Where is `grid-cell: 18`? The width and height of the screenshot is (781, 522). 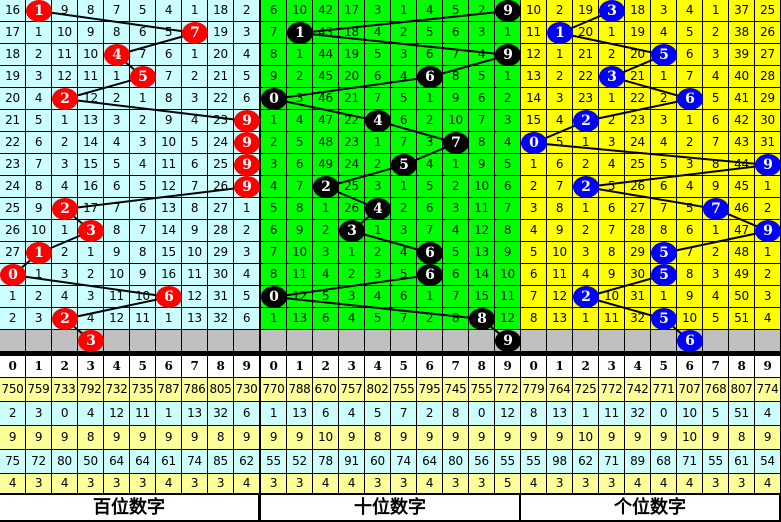
grid-cell: 18 is located at coordinates (638, 11).